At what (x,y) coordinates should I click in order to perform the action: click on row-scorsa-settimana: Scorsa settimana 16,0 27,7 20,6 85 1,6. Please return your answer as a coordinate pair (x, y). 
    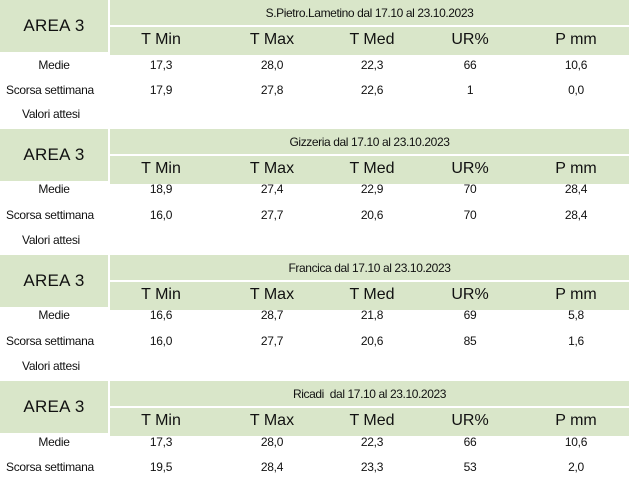
    Looking at the image, I should click on (314, 341).